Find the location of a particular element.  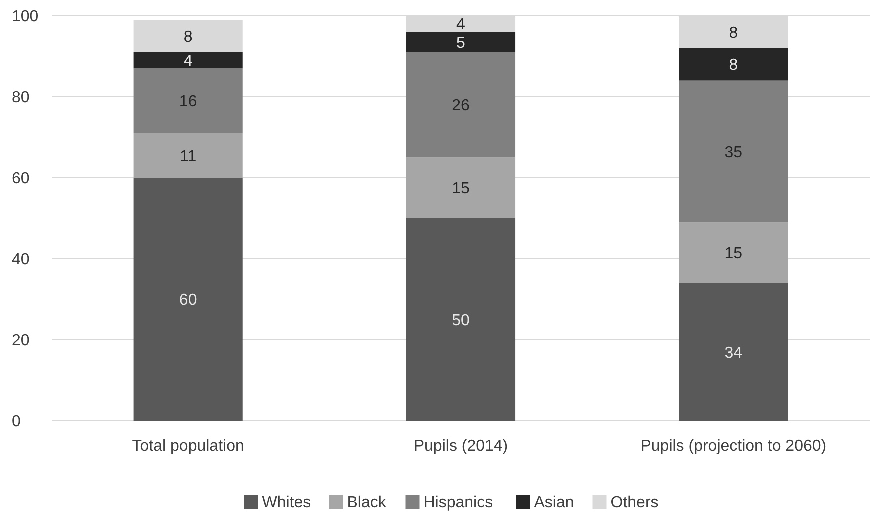

y-tick-label: 40 is located at coordinates (21, 260).